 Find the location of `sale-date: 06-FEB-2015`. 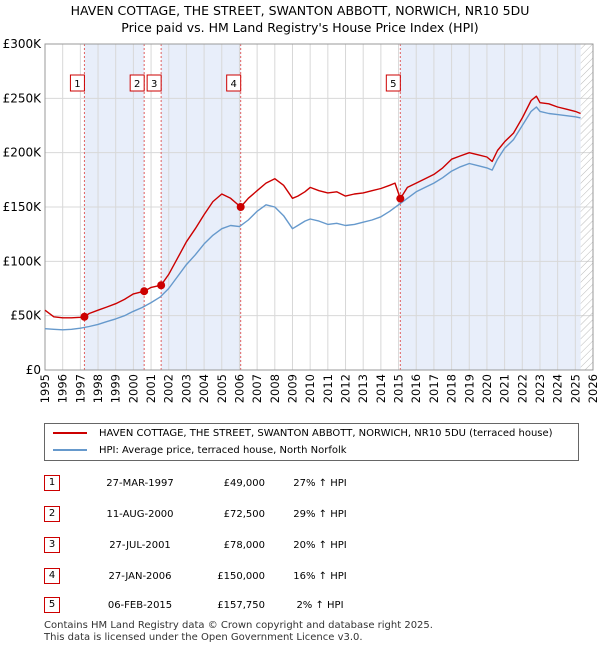

sale-date: 06-FEB-2015 is located at coordinates (140, 605).